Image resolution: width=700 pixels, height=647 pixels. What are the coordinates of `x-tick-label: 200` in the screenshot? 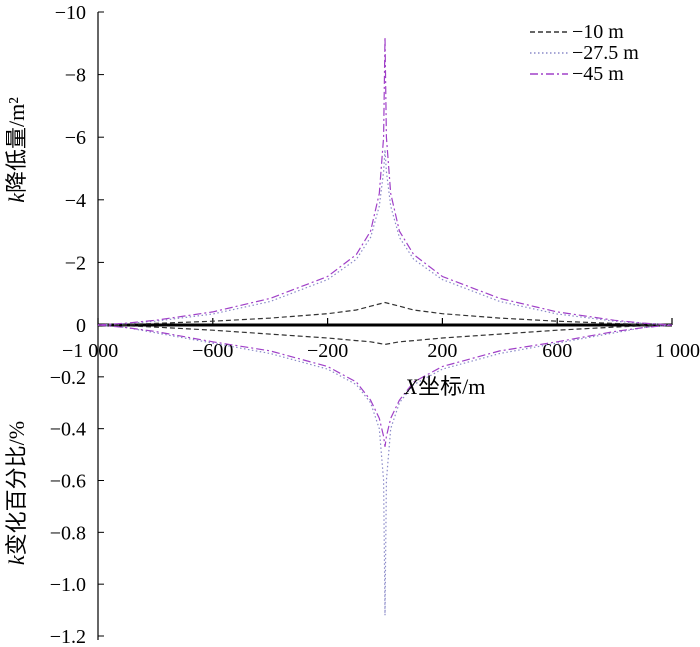 It's located at (442, 351).